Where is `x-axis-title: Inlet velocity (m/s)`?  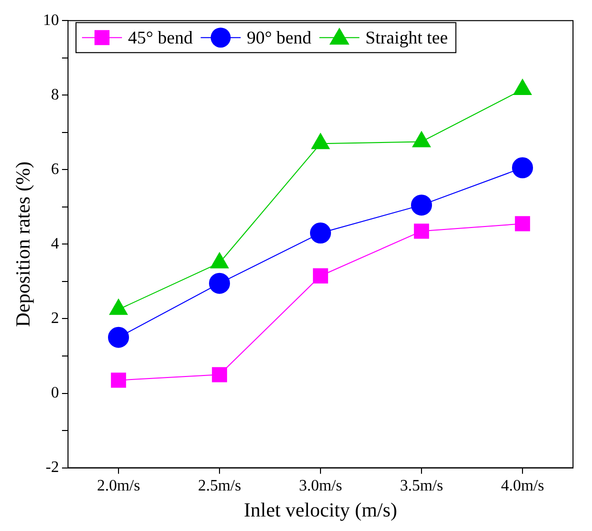
x-axis-title: Inlet velocity (m/s) is located at coordinates (321, 510).